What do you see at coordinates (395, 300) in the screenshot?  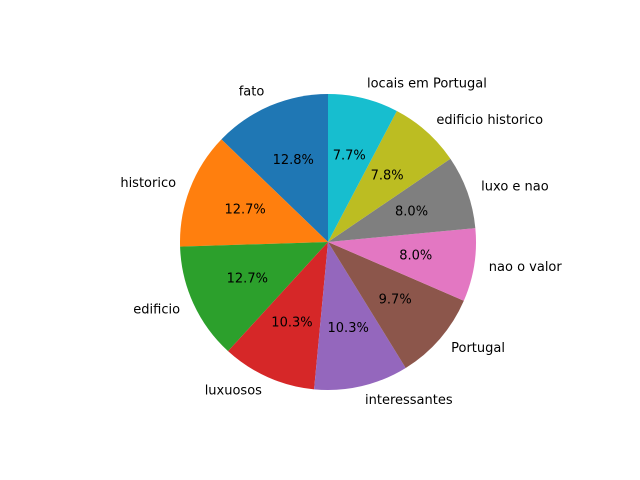 I see `pct-label-portugal: 9.7%` at bounding box center [395, 300].